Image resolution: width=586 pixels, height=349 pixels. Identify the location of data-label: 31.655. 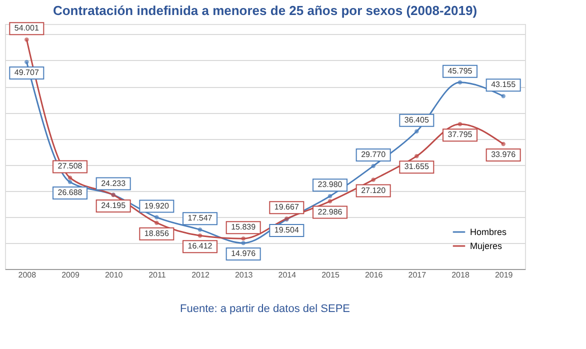
(417, 167).